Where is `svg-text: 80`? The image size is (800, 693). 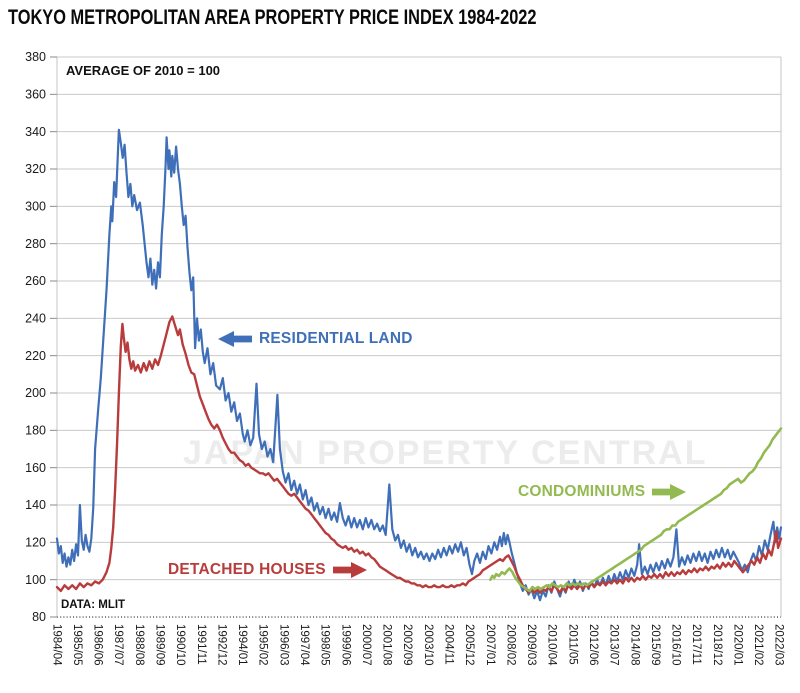 svg-text: 80 is located at coordinates (39, 617).